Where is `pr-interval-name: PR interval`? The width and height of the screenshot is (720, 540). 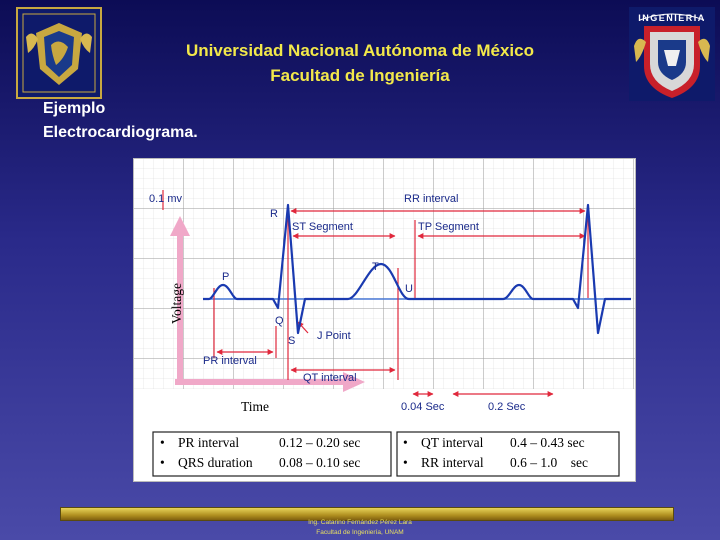
pr-interval-name: PR interval is located at coordinates (208, 442).